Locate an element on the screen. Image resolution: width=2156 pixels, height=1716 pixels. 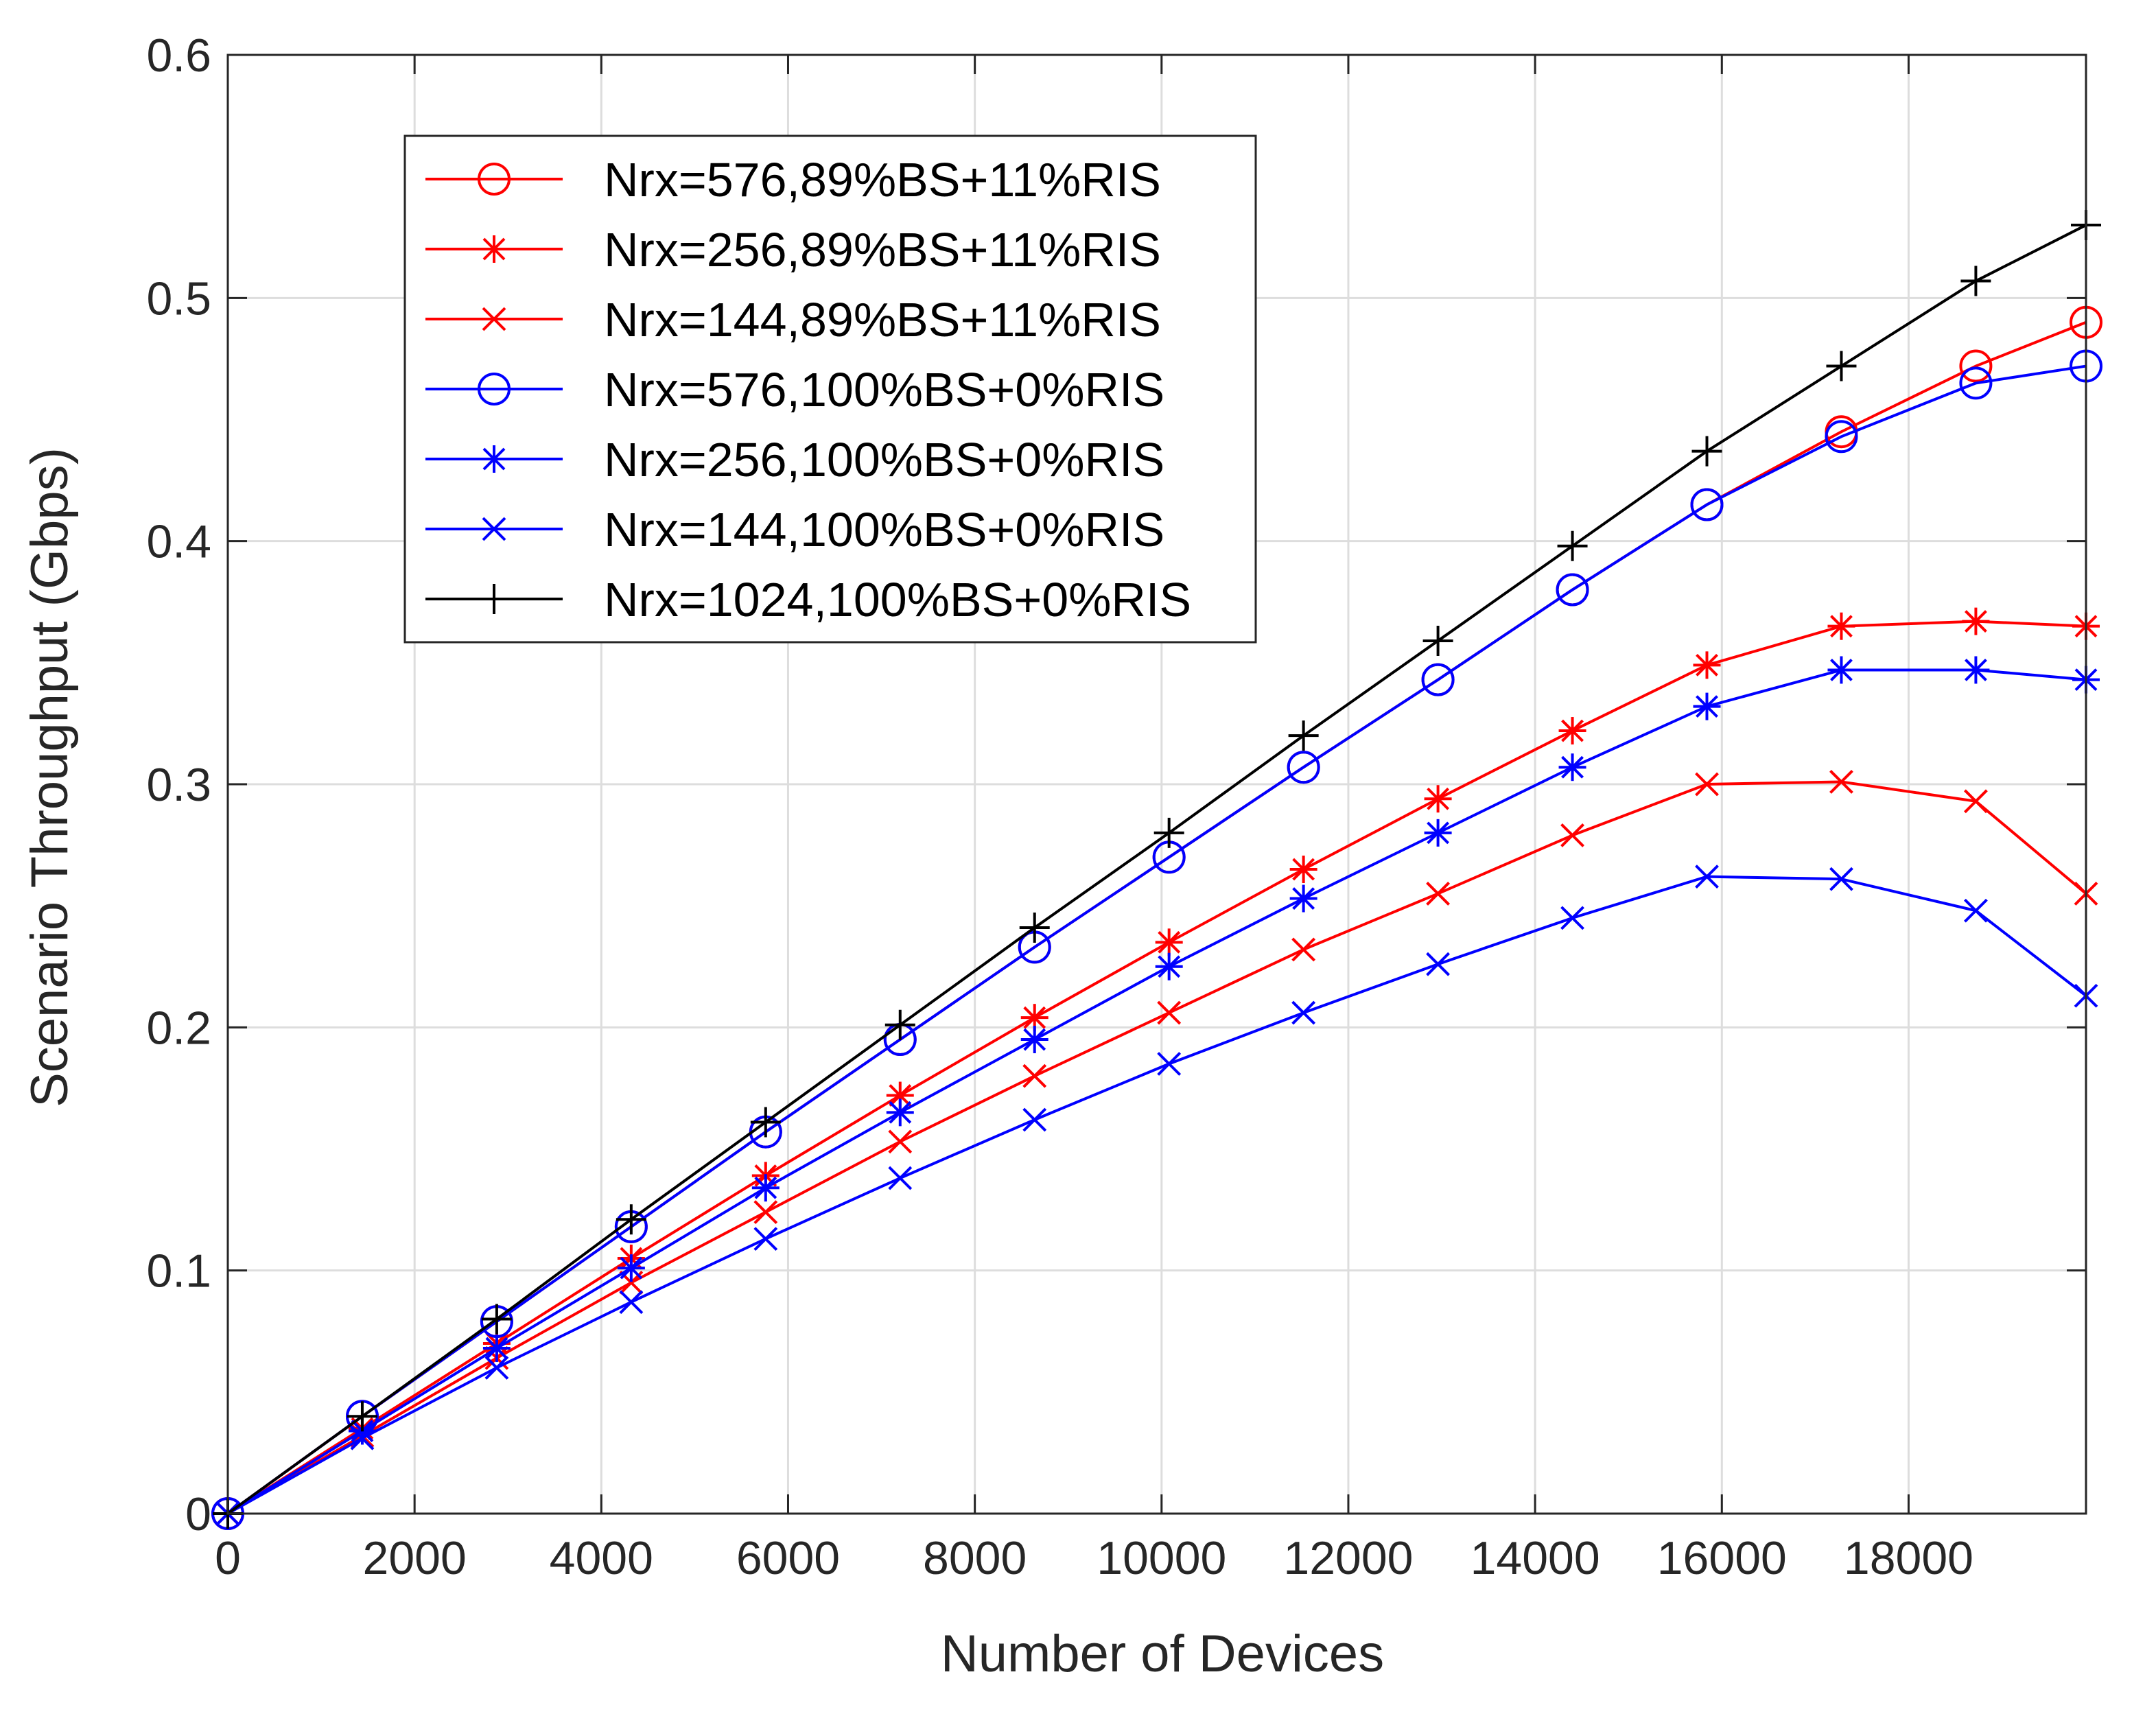
legend-item: Nrx=576,100%BS+0%RIS is located at coordinates (794, 389).